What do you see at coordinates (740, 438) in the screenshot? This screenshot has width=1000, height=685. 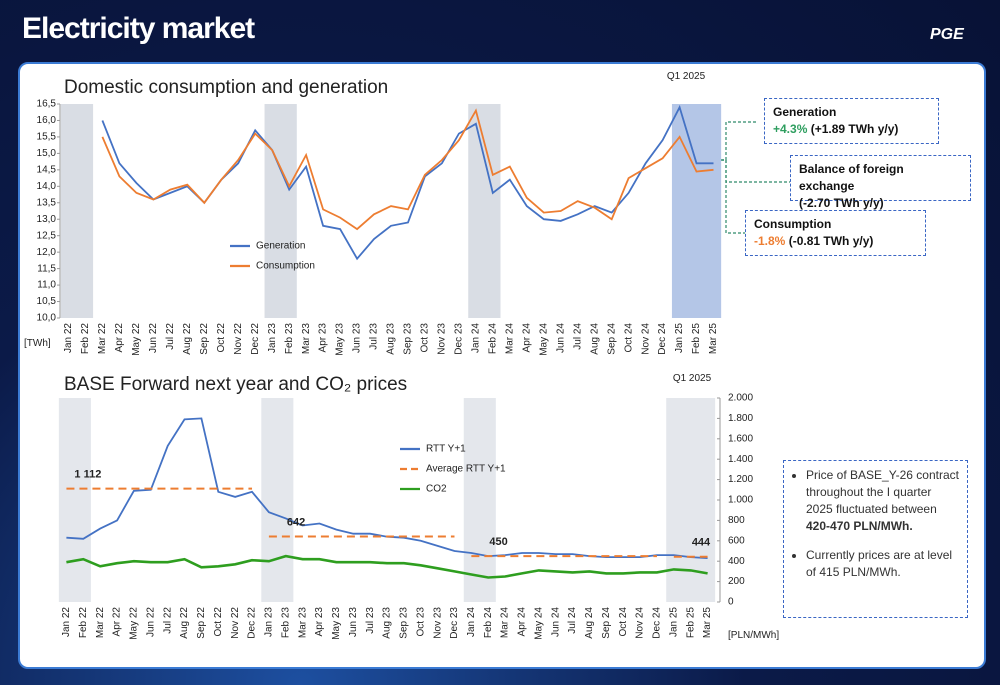 I see `y-tick-label: 1.600` at bounding box center [740, 438].